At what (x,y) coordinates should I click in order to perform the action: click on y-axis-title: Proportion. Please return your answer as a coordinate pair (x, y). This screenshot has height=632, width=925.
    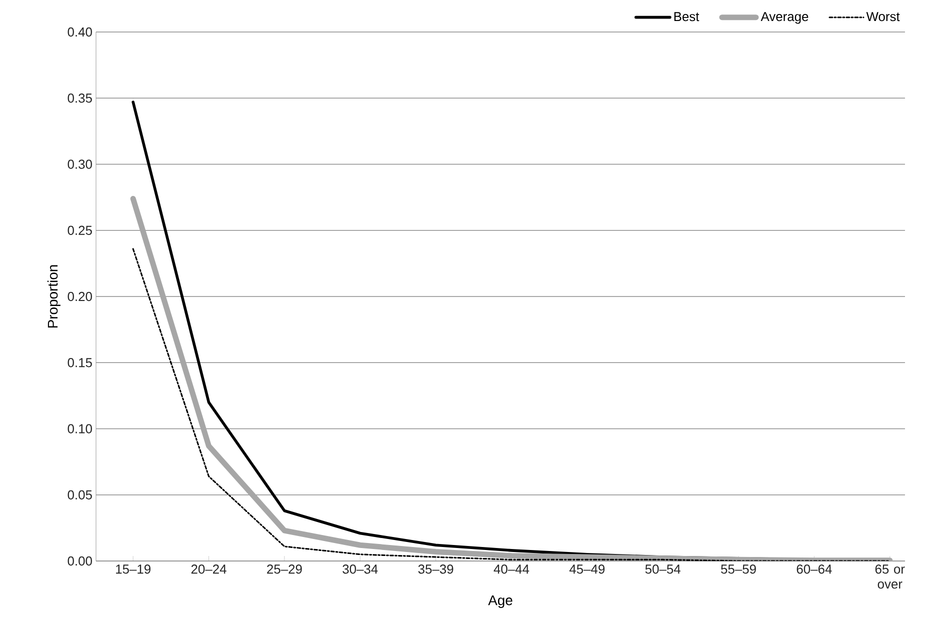
    Looking at the image, I should click on (53, 296).